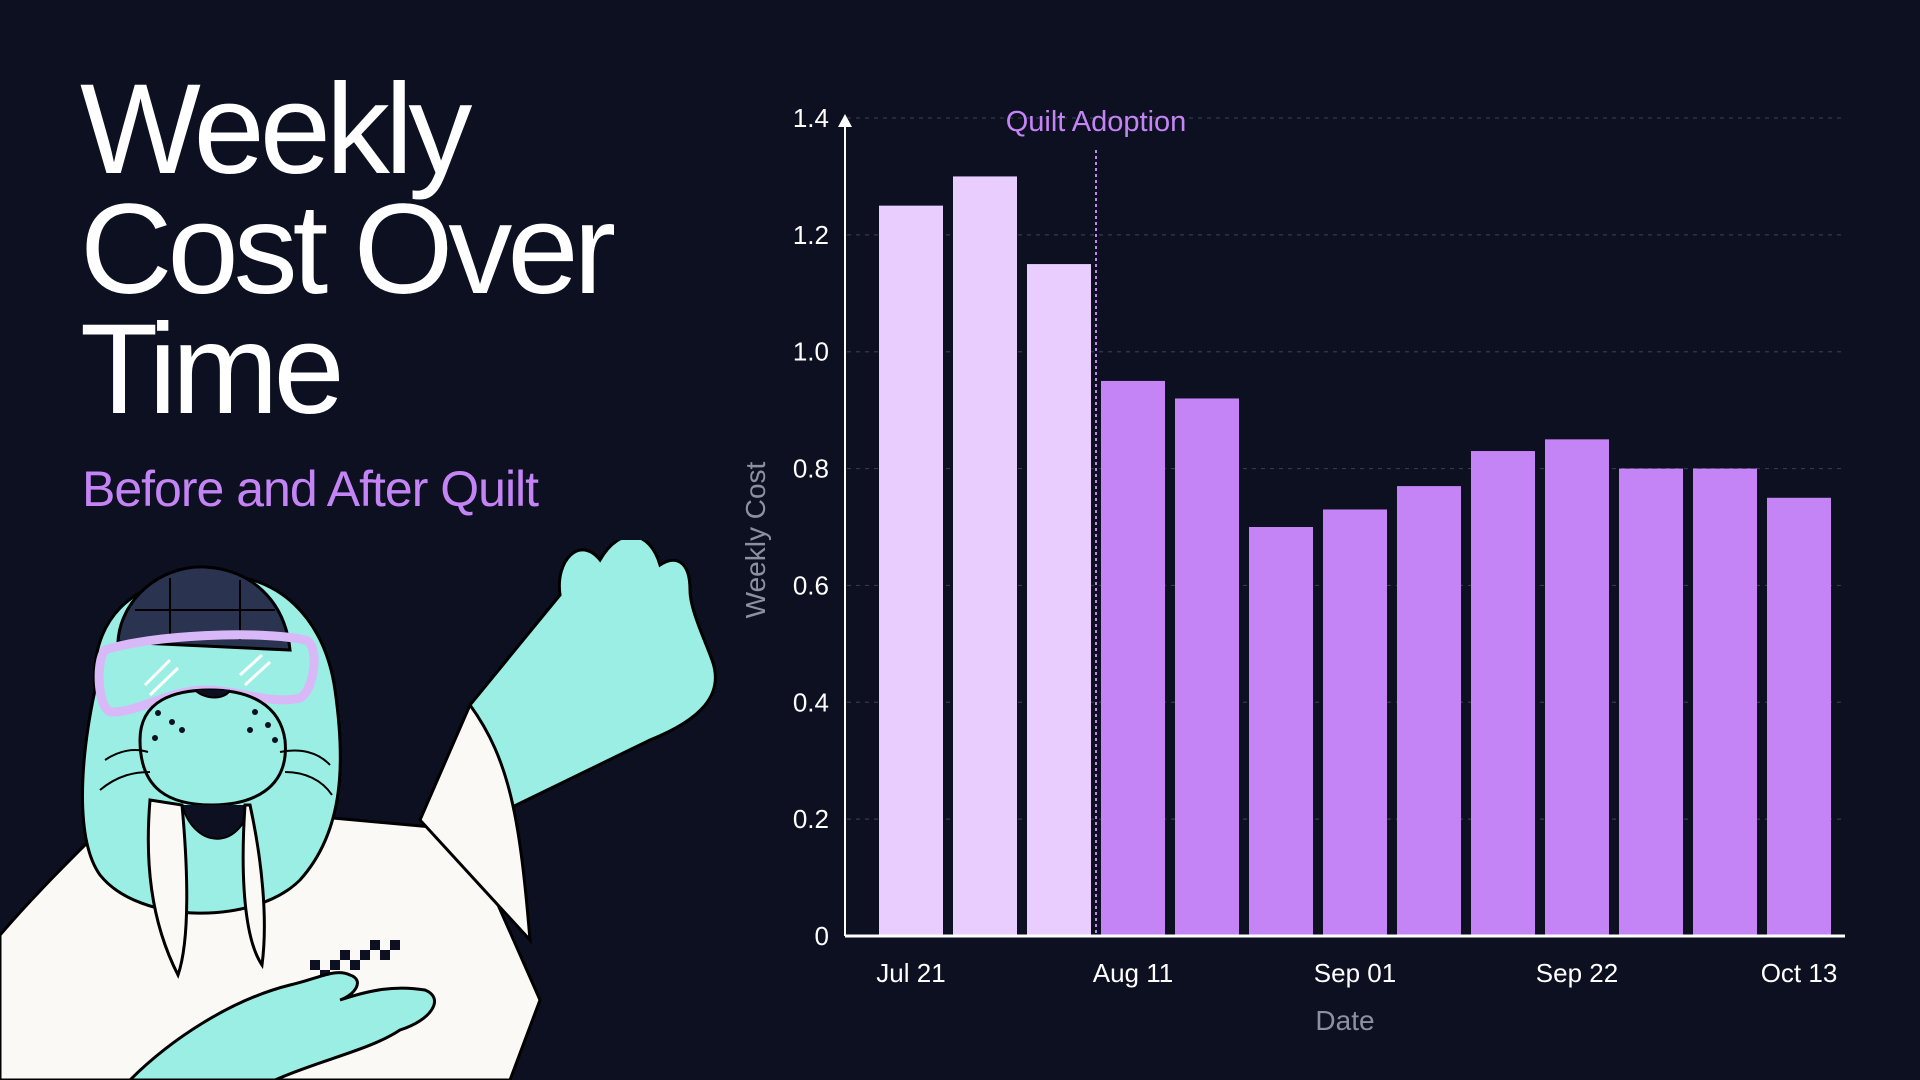  What do you see at coordinates (1577, 973) in the screenshot?
I see `x-tick-label: Sep 22` at bounding box center [1577, 973].